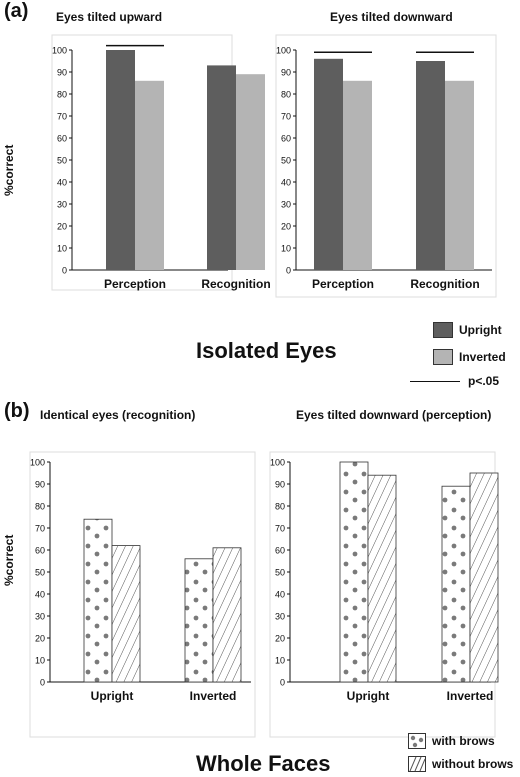 The image size is (520, 777). Describe the element at coordinates (482, 357) in the screenshot. I see `legend-label-inverted: Inverted` at that location.